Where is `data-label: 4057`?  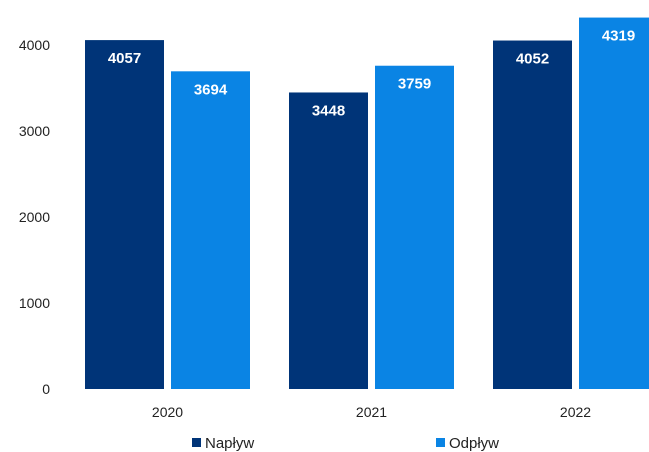 data-label: 4057 is located at coordinates (124, 58).